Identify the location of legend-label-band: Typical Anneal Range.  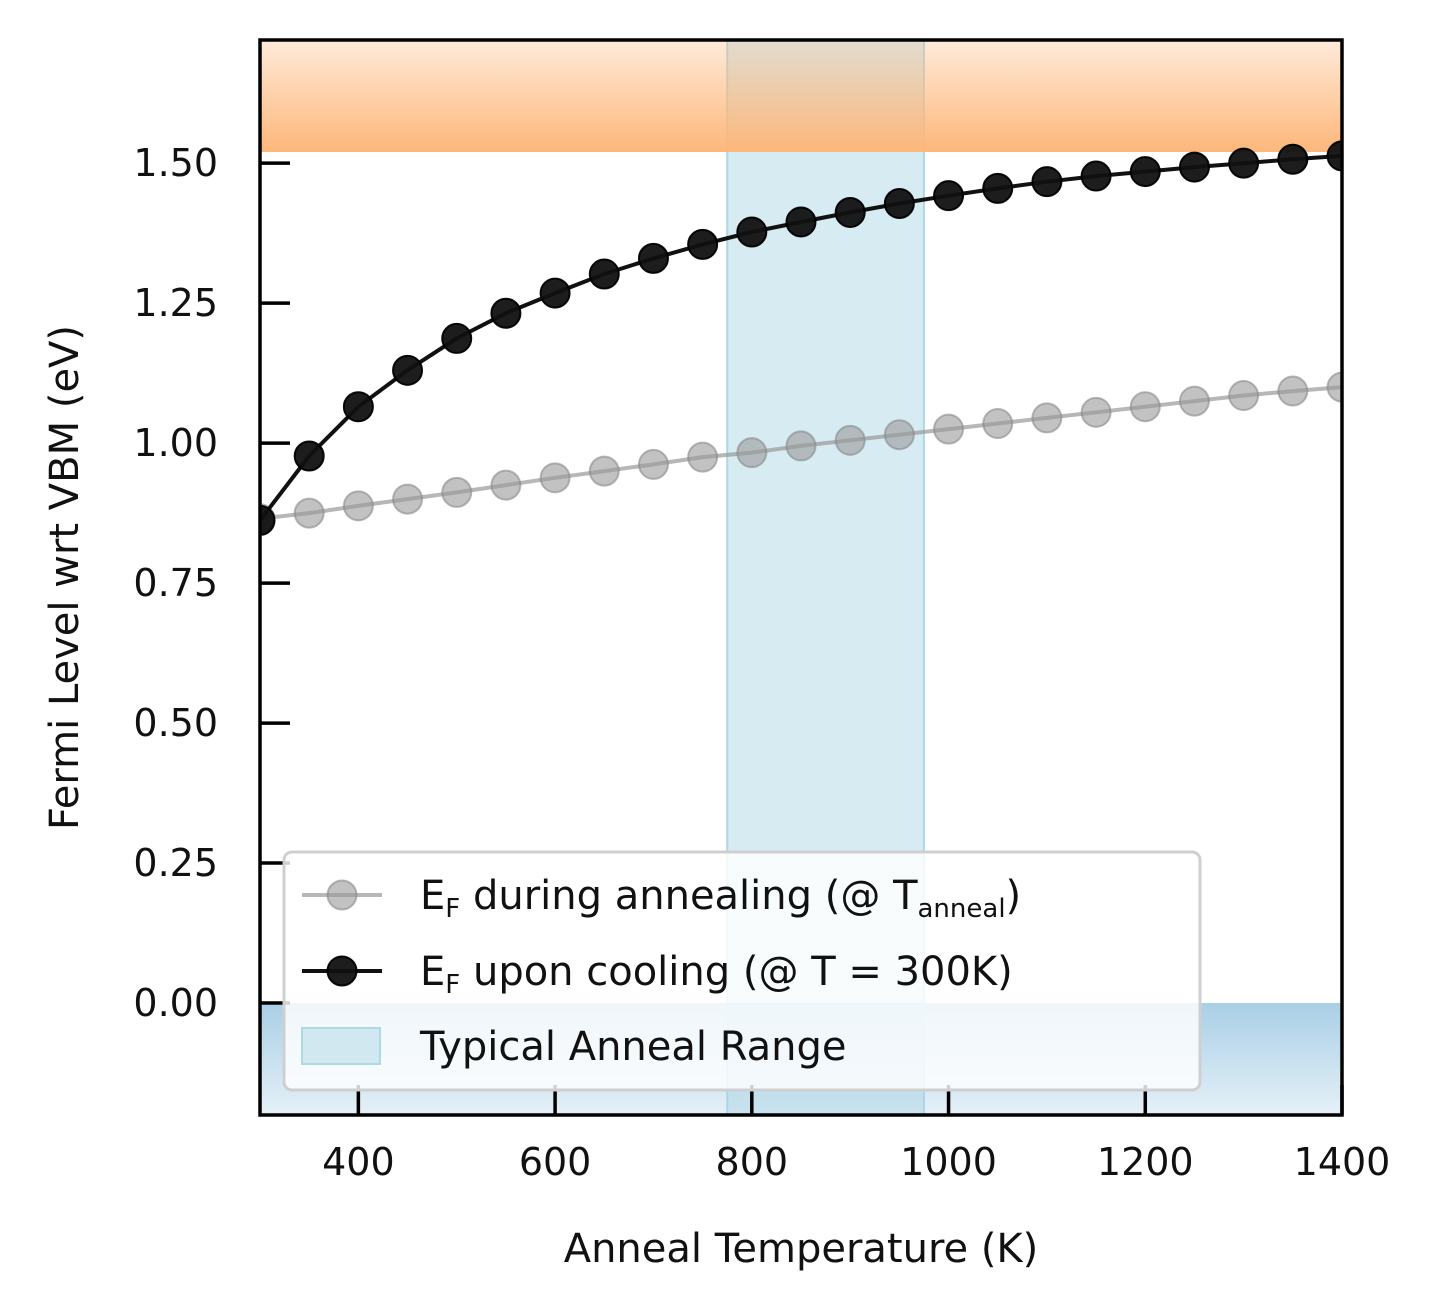
(633, 1047).